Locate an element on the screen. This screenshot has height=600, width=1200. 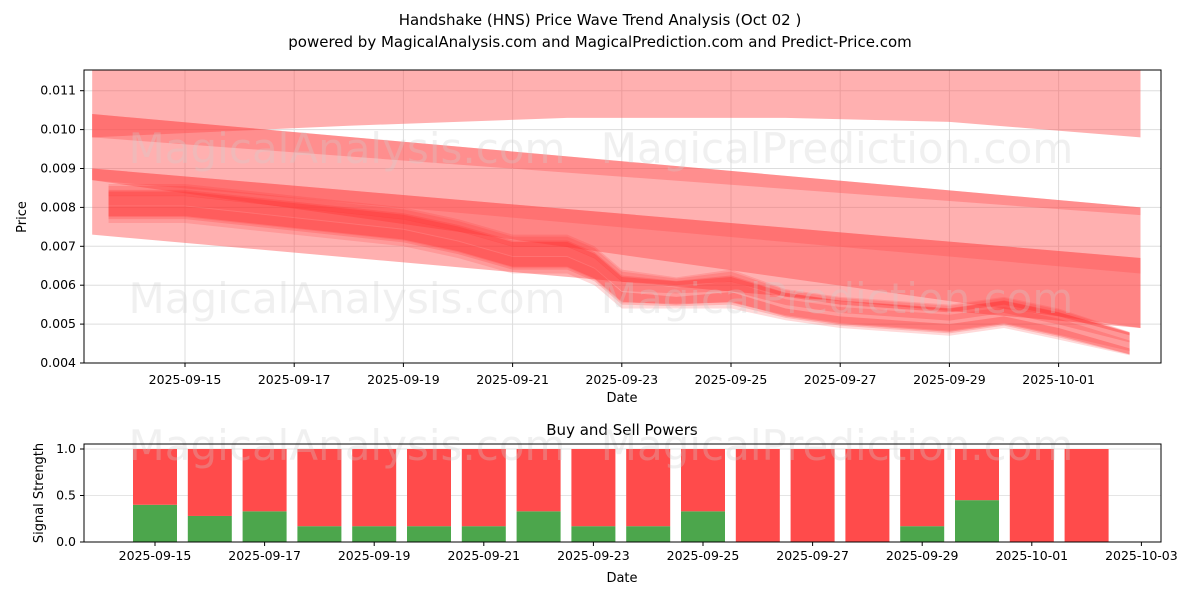
y-tick-label: 0.0 is located at coordinates (66, 541).